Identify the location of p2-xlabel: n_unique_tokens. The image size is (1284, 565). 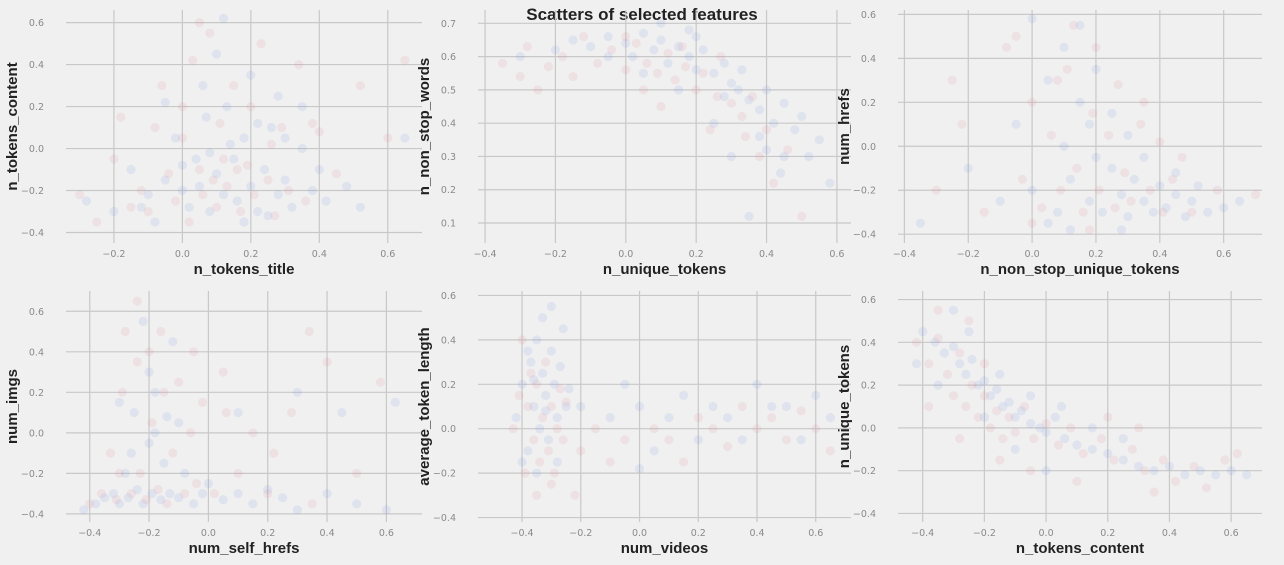
(664, 269).